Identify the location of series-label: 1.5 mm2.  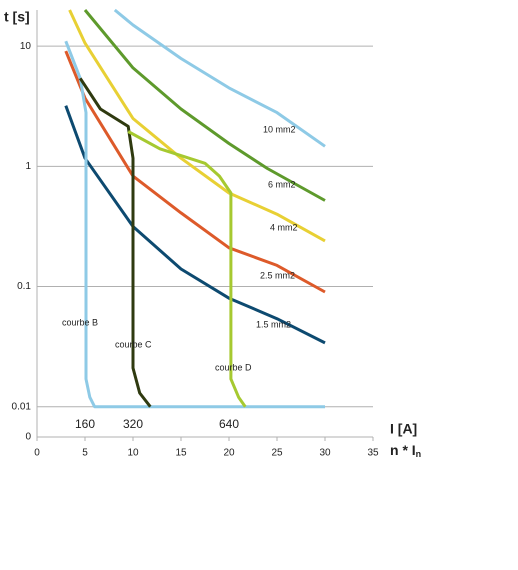
(273, 324).